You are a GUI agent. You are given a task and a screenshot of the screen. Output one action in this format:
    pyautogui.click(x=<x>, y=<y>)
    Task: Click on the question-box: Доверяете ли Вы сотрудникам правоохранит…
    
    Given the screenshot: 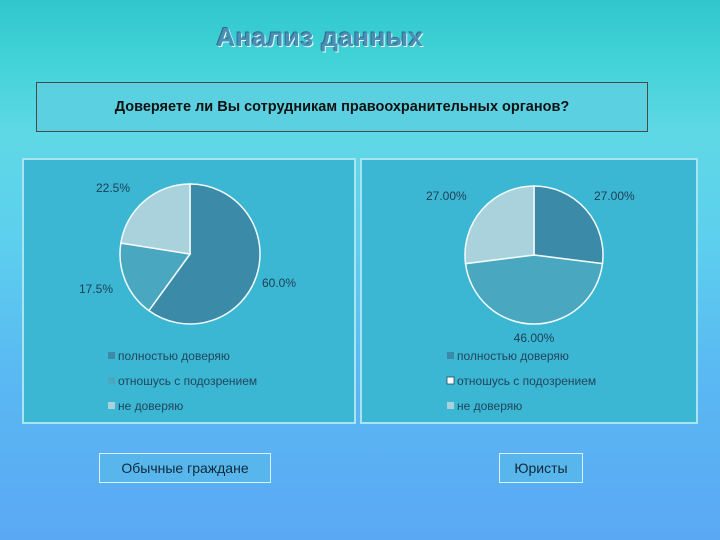 What is the action you would take?
    pyautogui.click(x=342, y=107)
    